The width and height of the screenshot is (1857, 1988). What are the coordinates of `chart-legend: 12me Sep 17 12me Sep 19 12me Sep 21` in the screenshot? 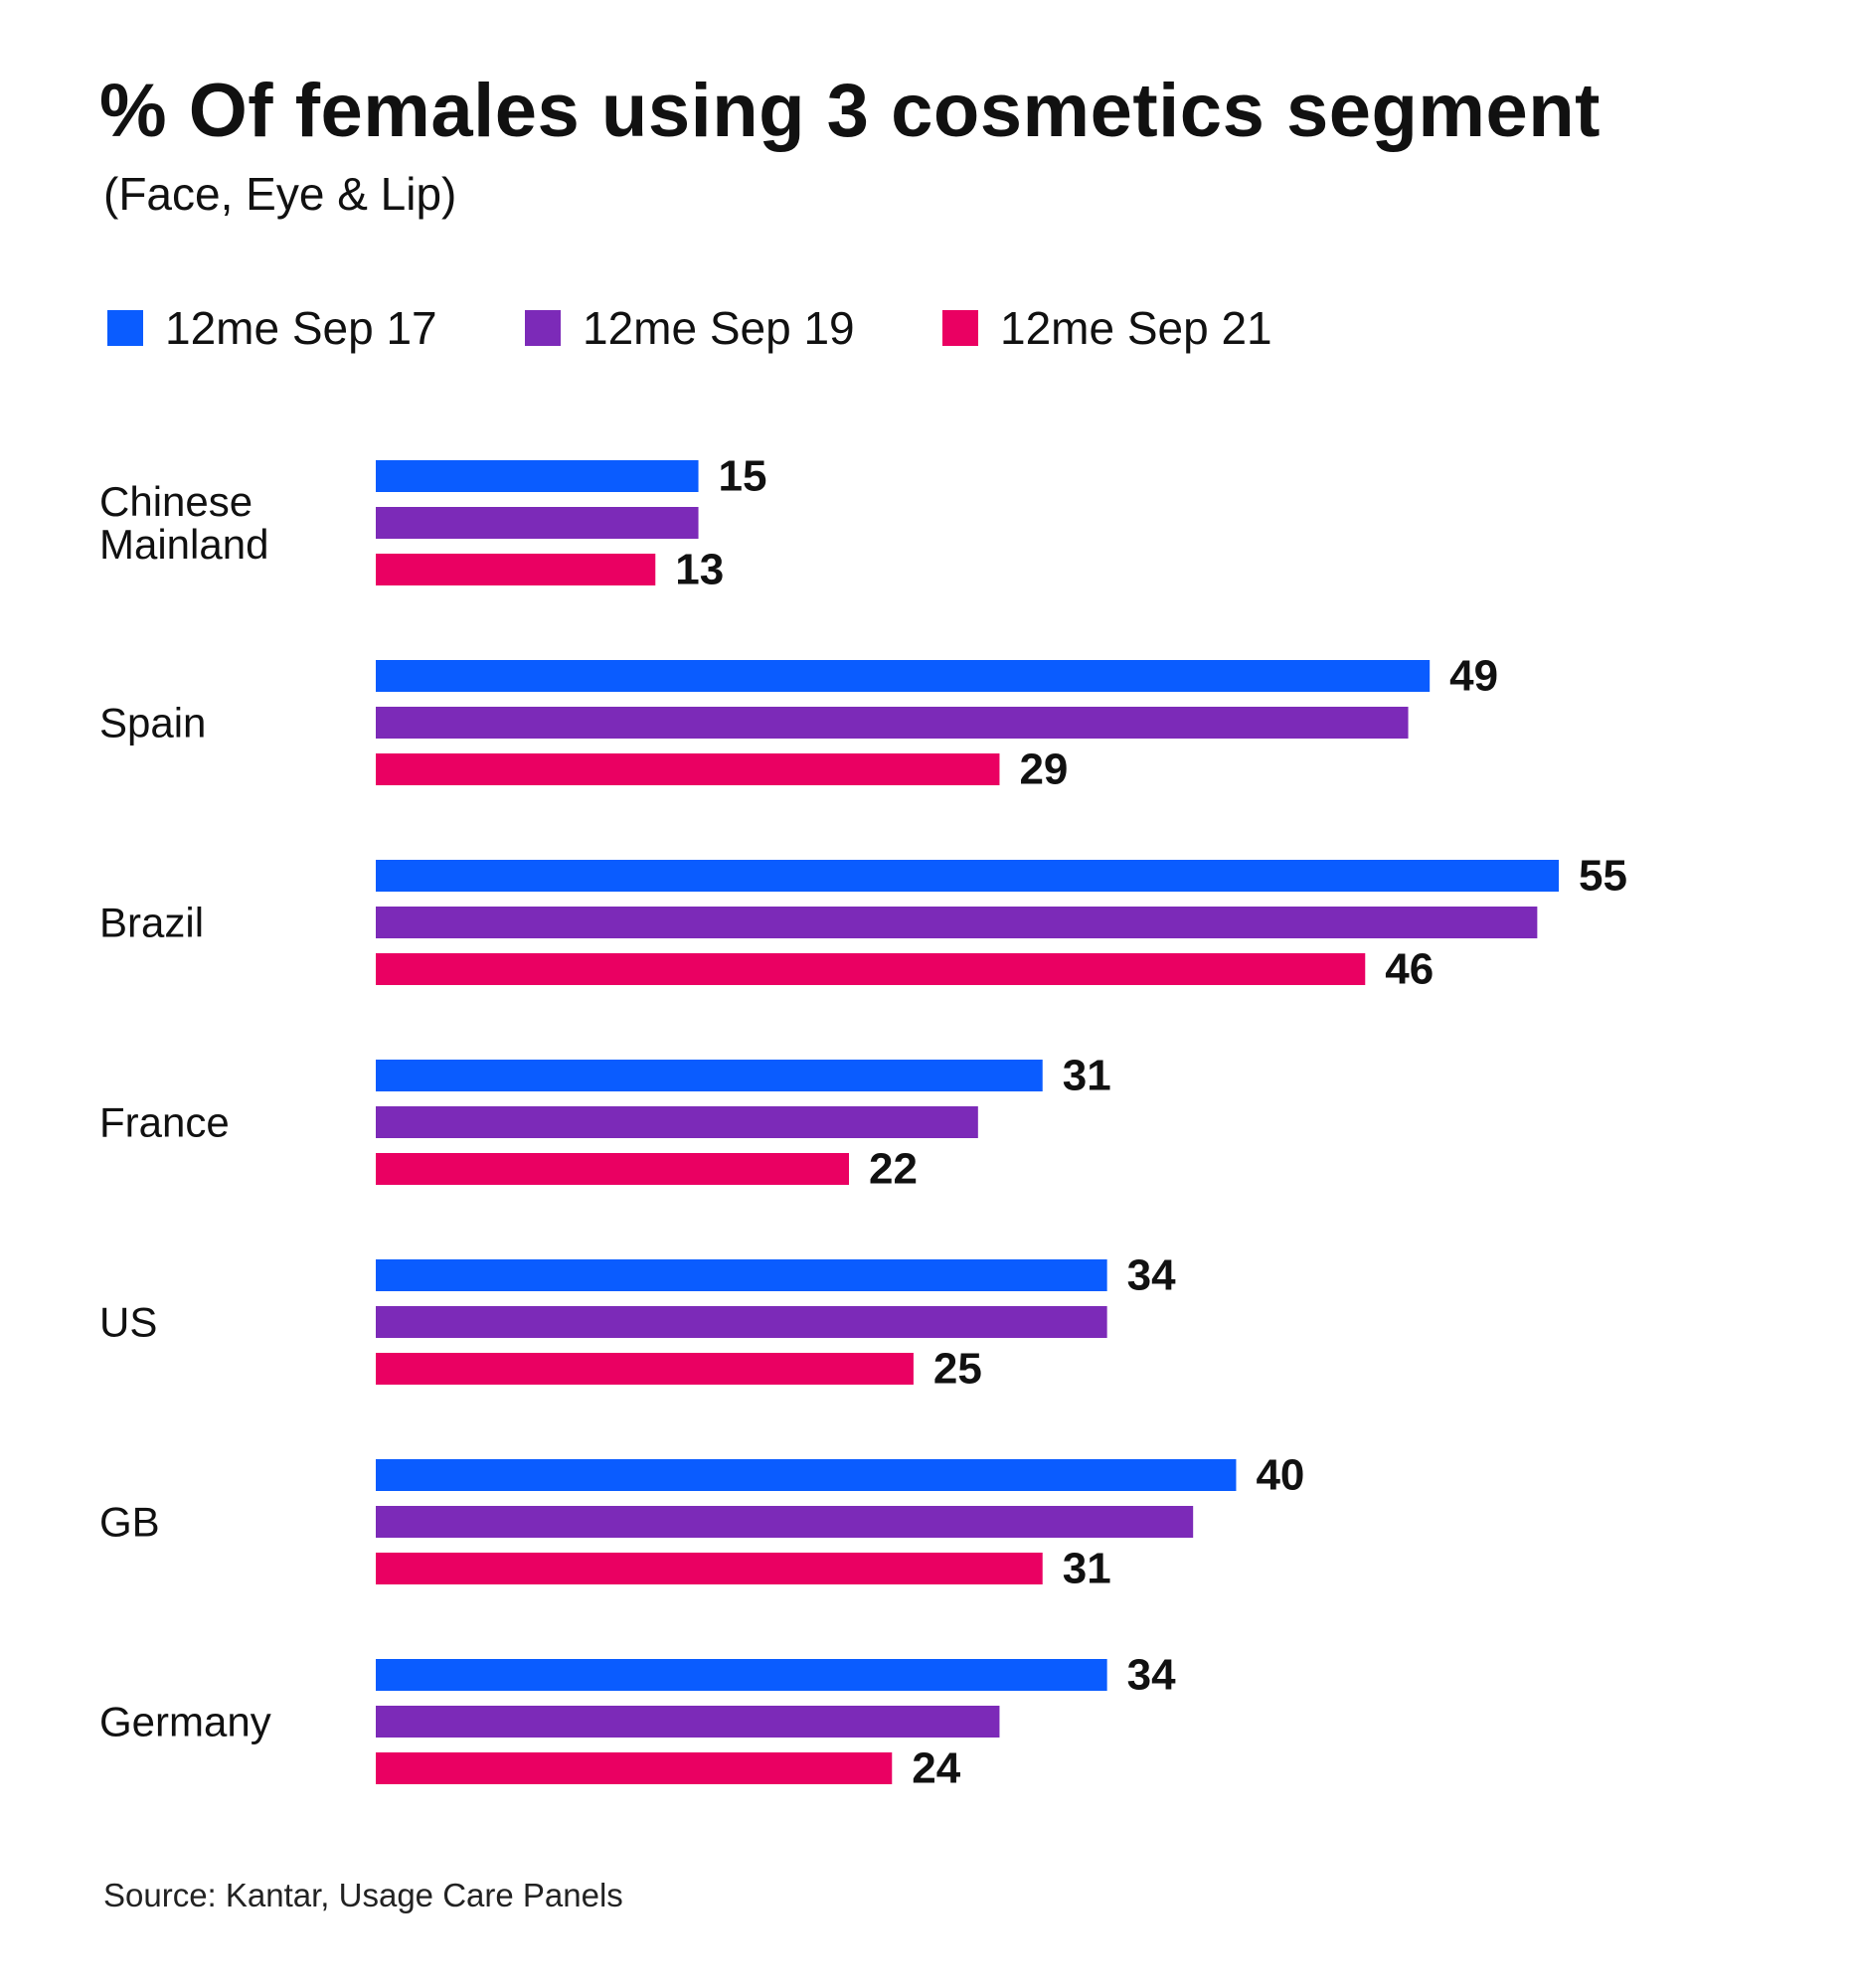 It's located at (803, 328).